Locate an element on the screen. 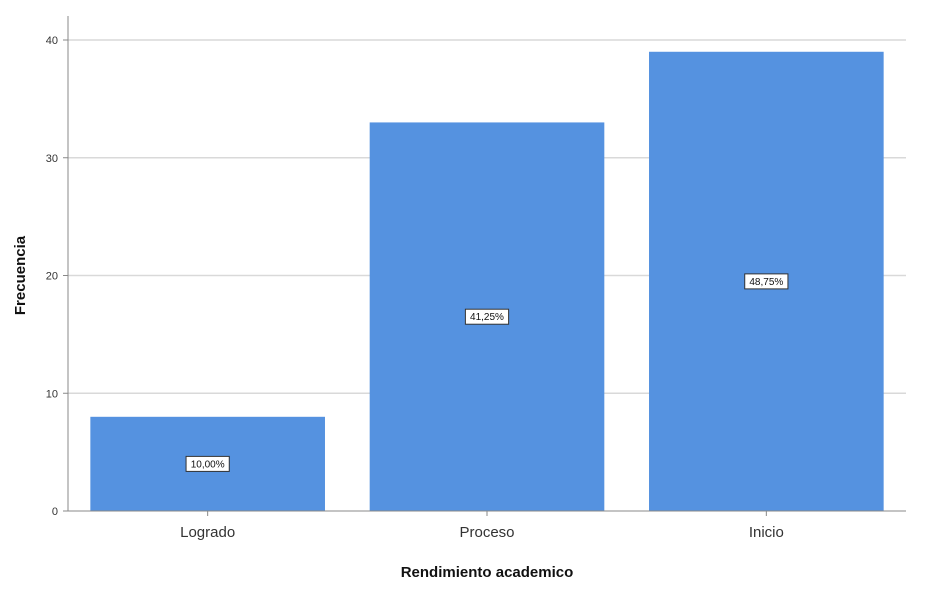 This screenshot has height=592, width=934. x-tick-label: Proceso is located at coordinates (486, 532).